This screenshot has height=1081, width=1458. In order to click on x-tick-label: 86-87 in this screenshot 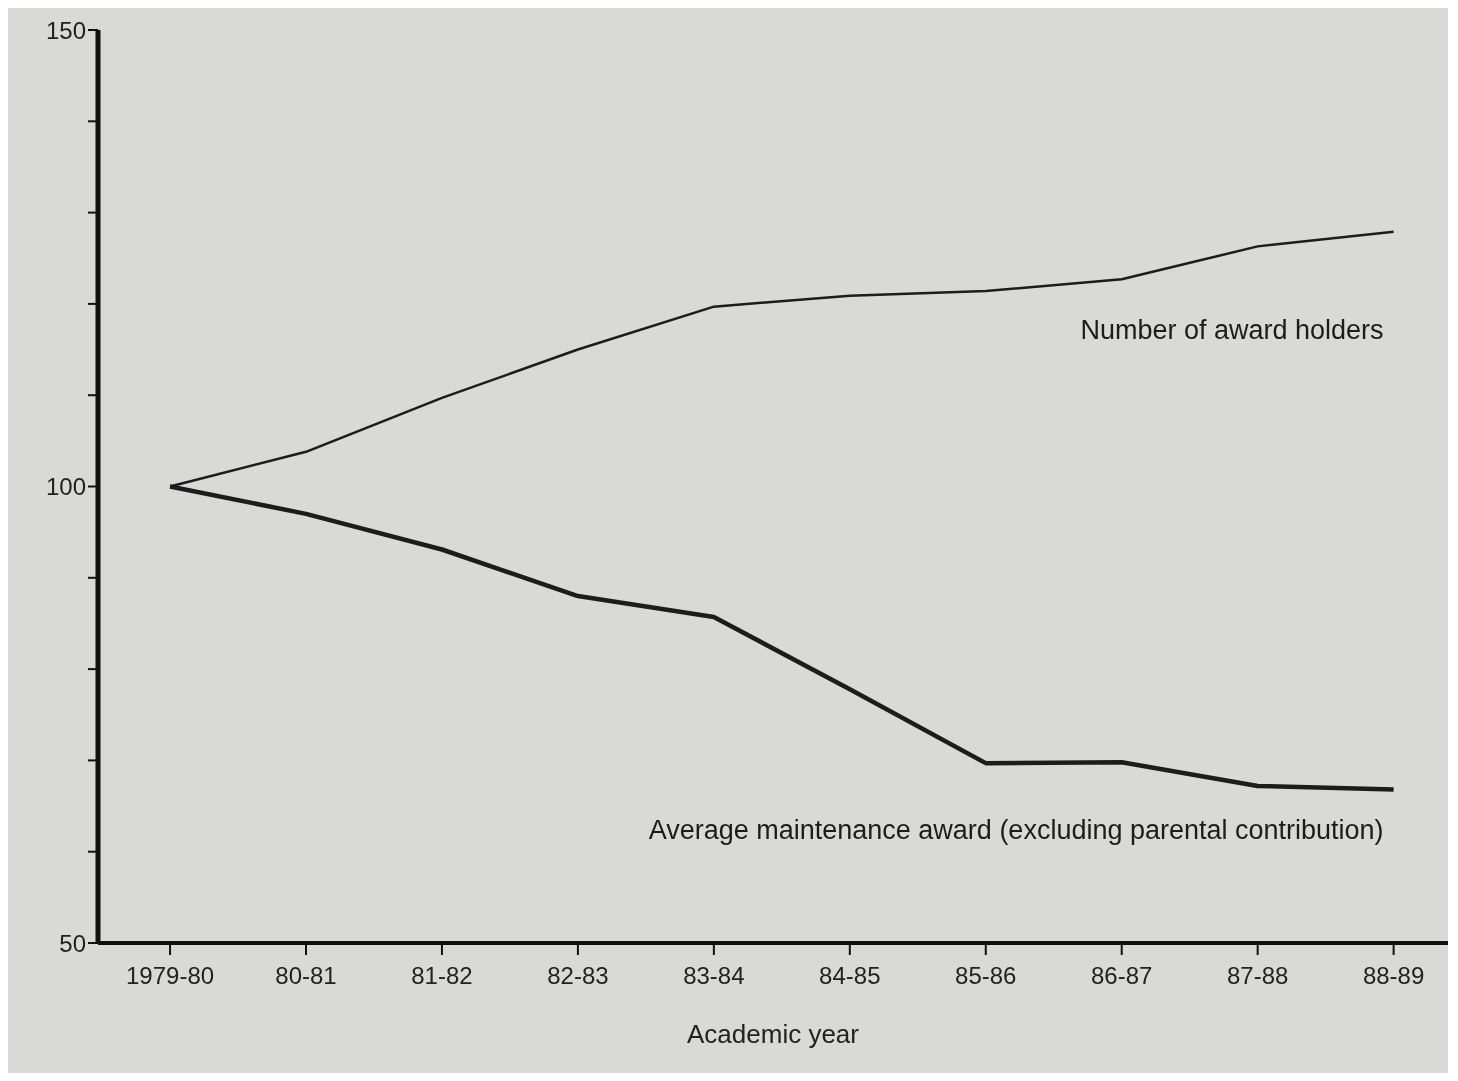, I will do `click(1122, 976)`.